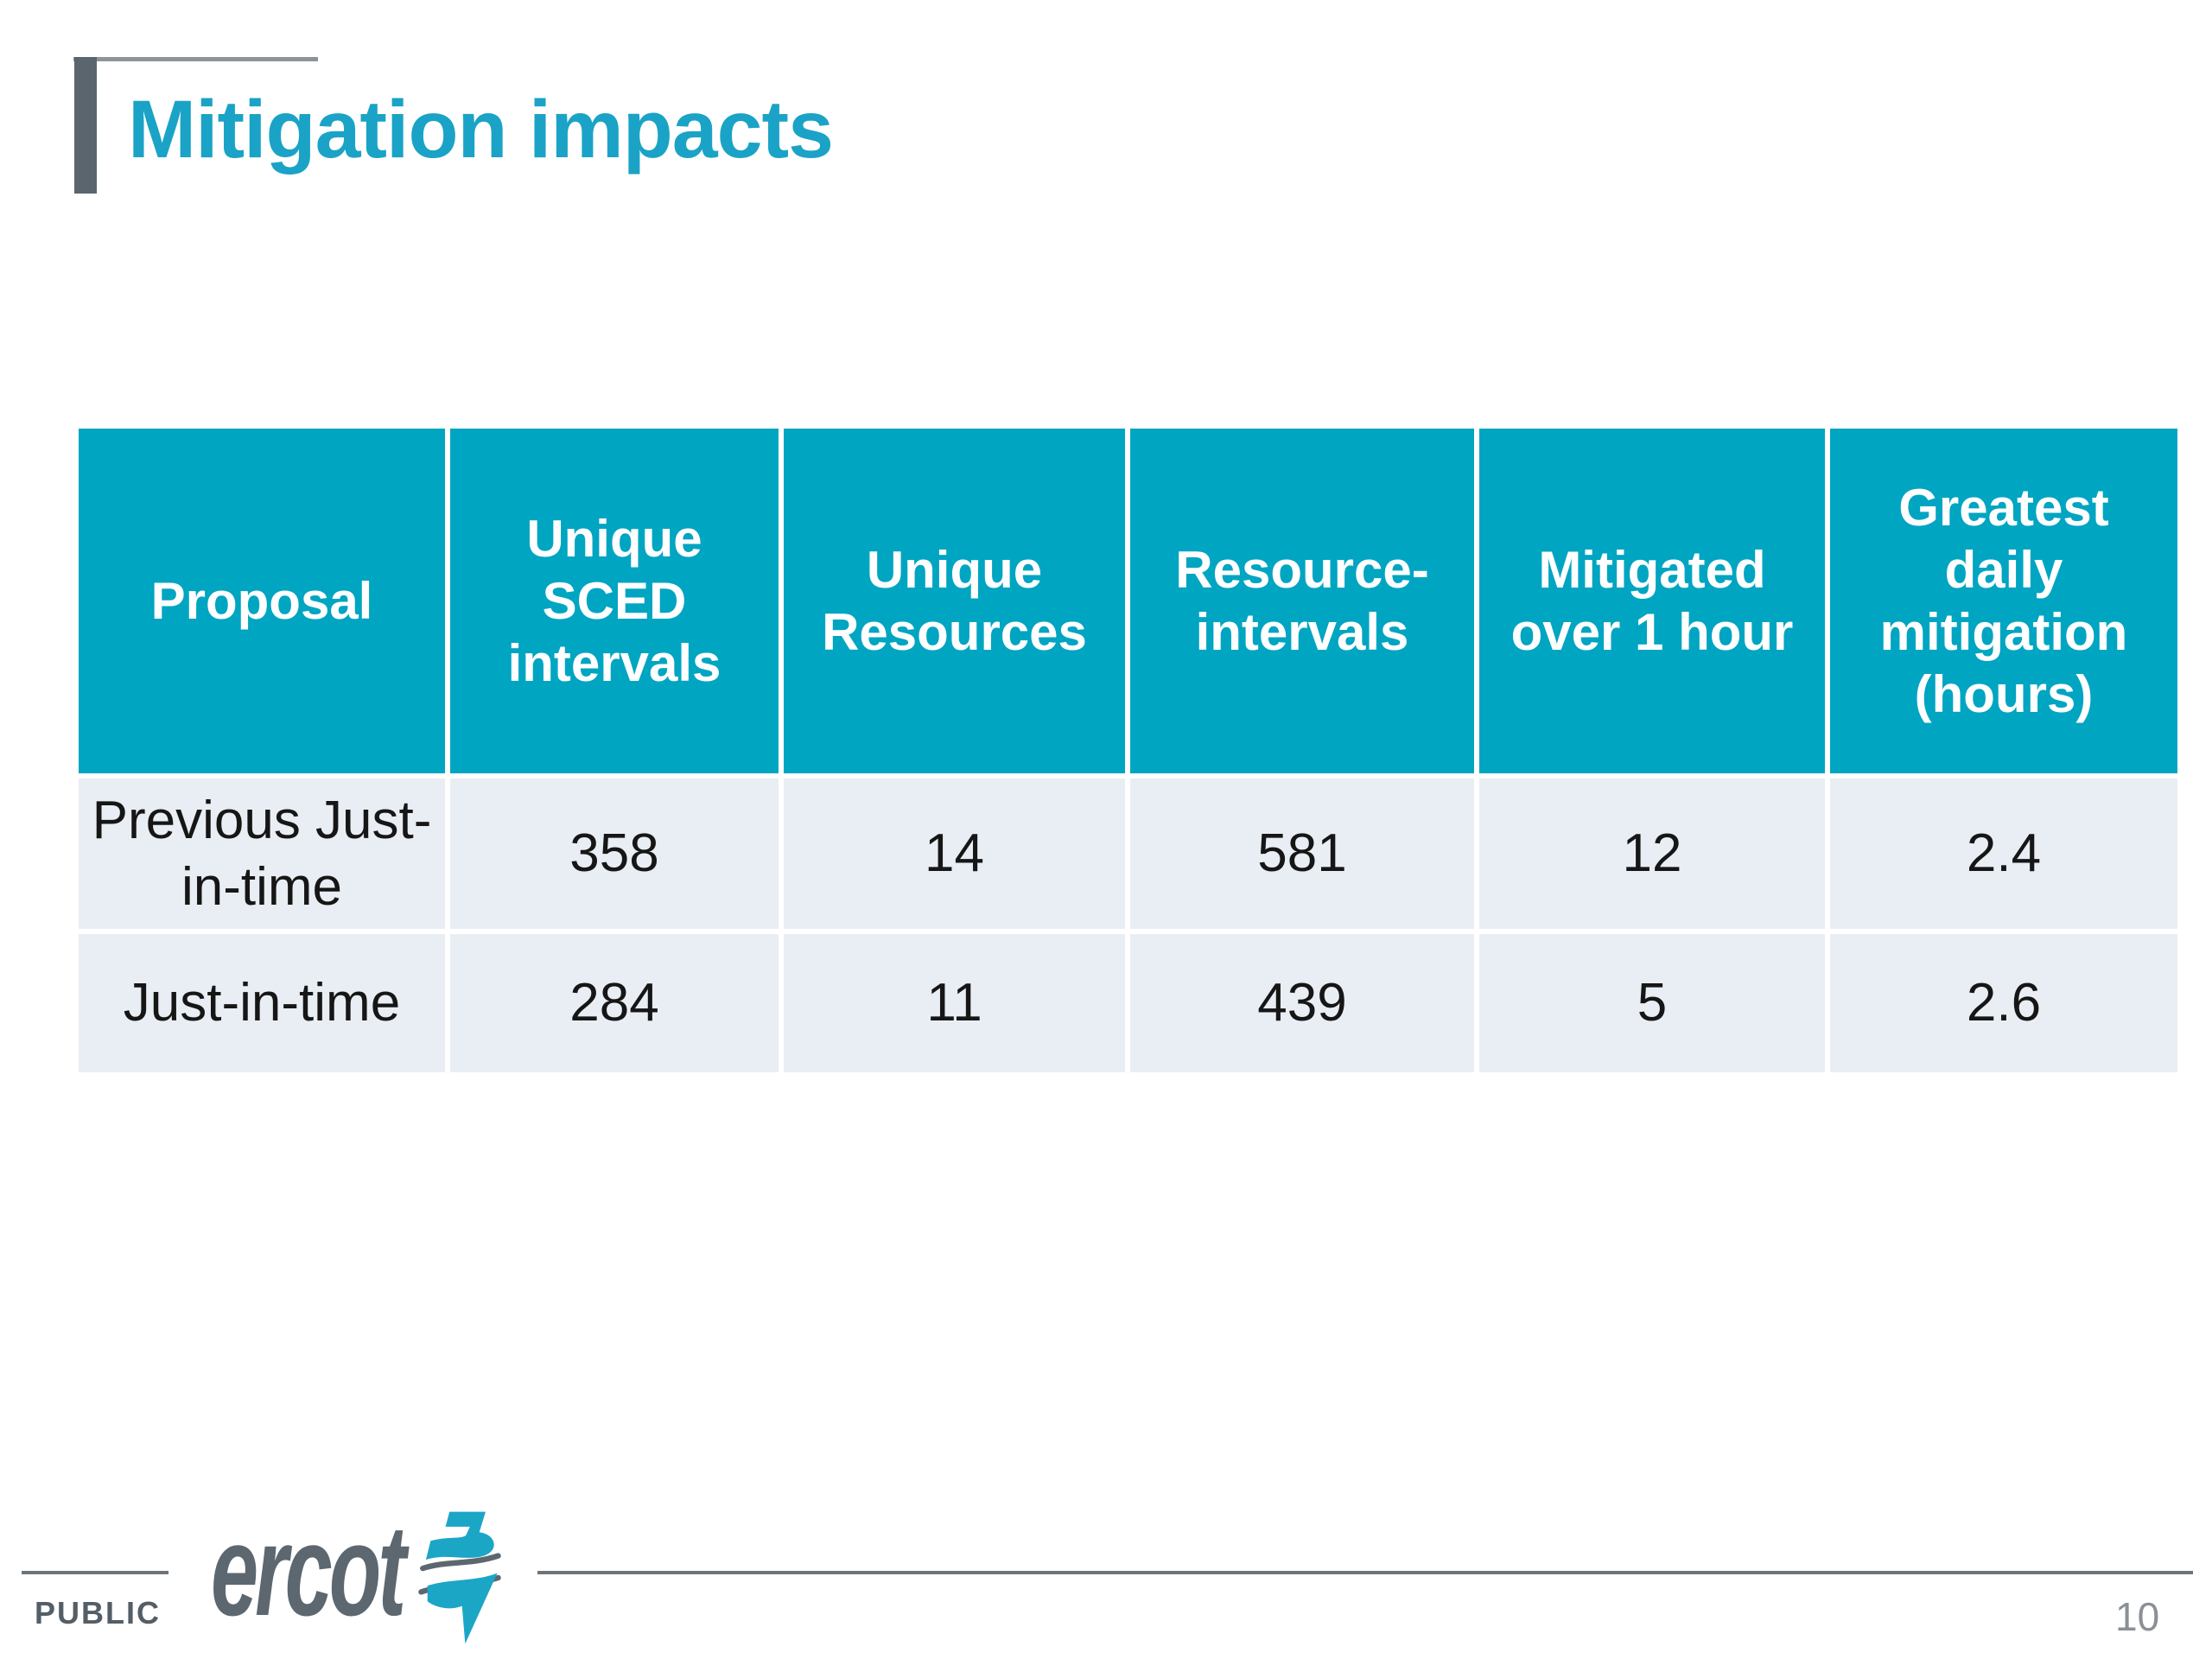 The image size is (2212, 1659). Describe the element at coordinates (459, 1577) in the screenshot. I see `ercot-lightning-bolt-icon` at that location.